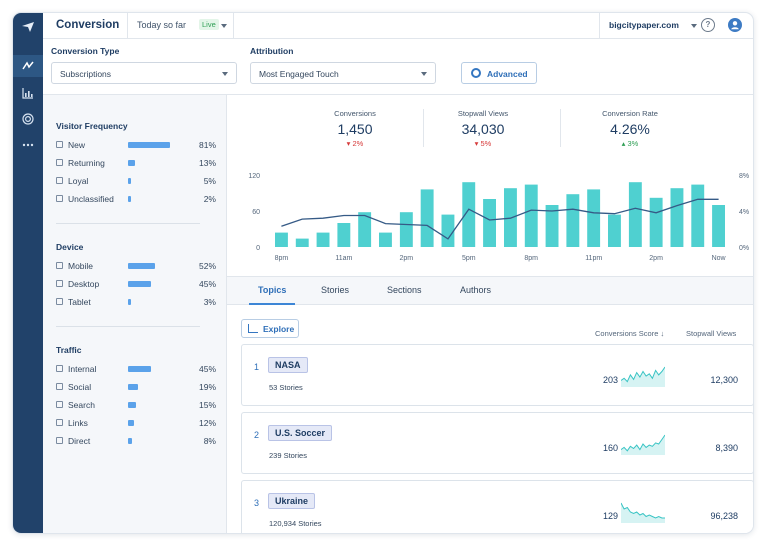 Image resolution: width=768 pixels, height=547 pixels. What do you see at coordinates (136, 266) in the screenshot?
I see `filter-row: Mobile 52%` at bounding box center [136, 266].